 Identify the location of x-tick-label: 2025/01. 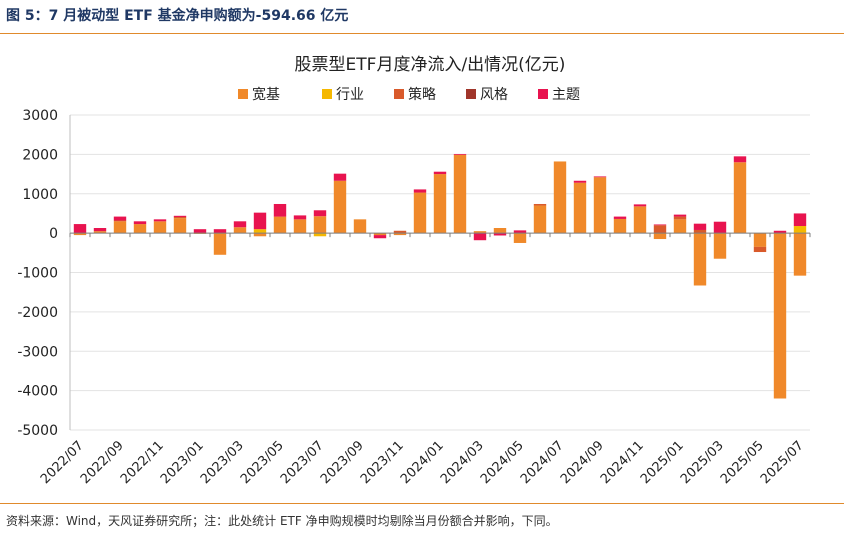
(662, 462).